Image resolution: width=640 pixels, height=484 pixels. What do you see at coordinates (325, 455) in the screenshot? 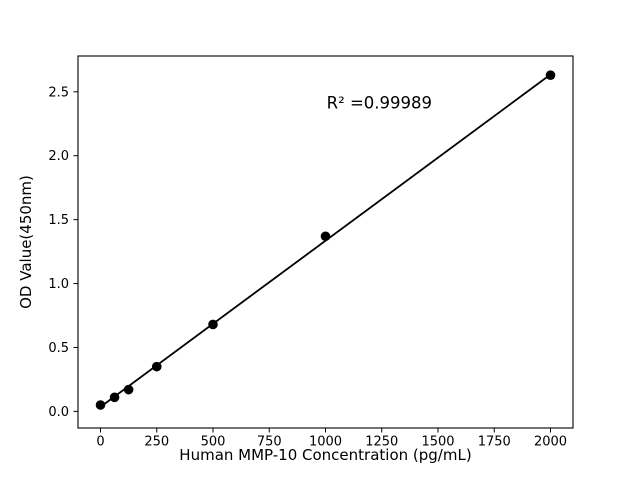
I see `x-axis-label: Human MMP-10 Concentration (pg/mL)` at bounding box center [325, 455].